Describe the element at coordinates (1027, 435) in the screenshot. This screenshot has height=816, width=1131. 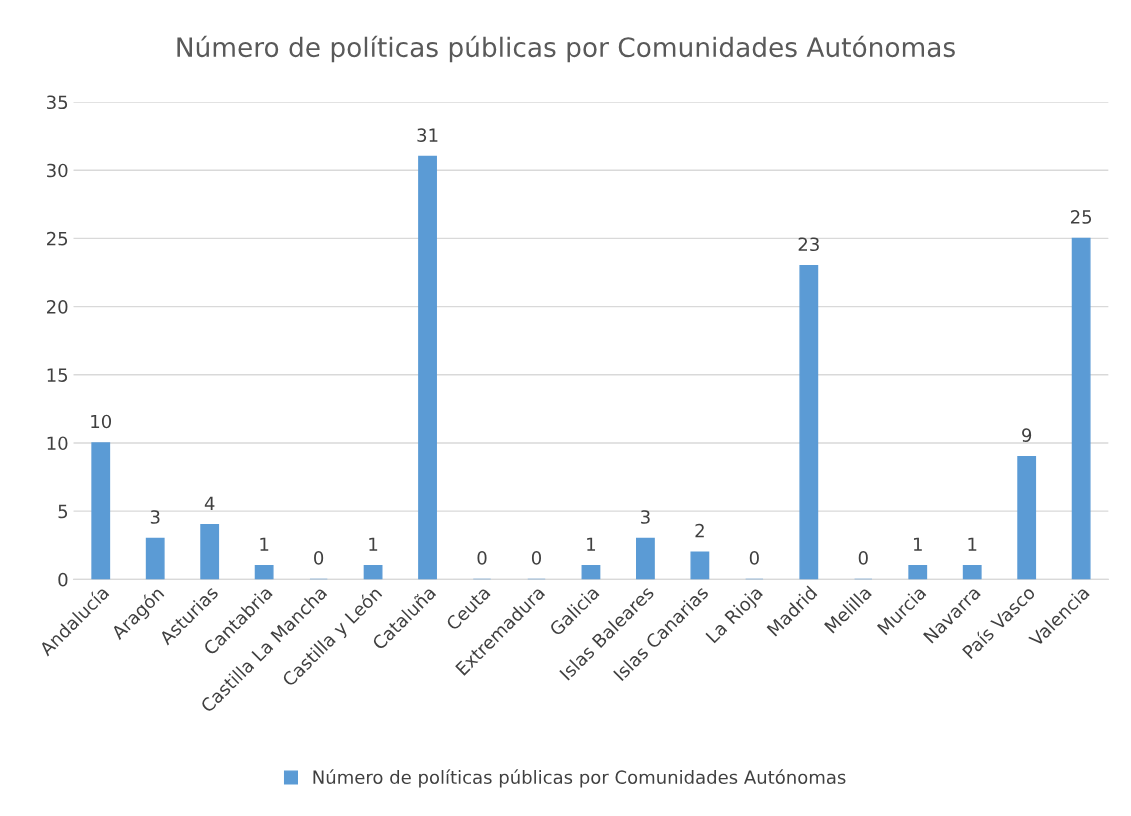
I see `data-label: 9` at that location.